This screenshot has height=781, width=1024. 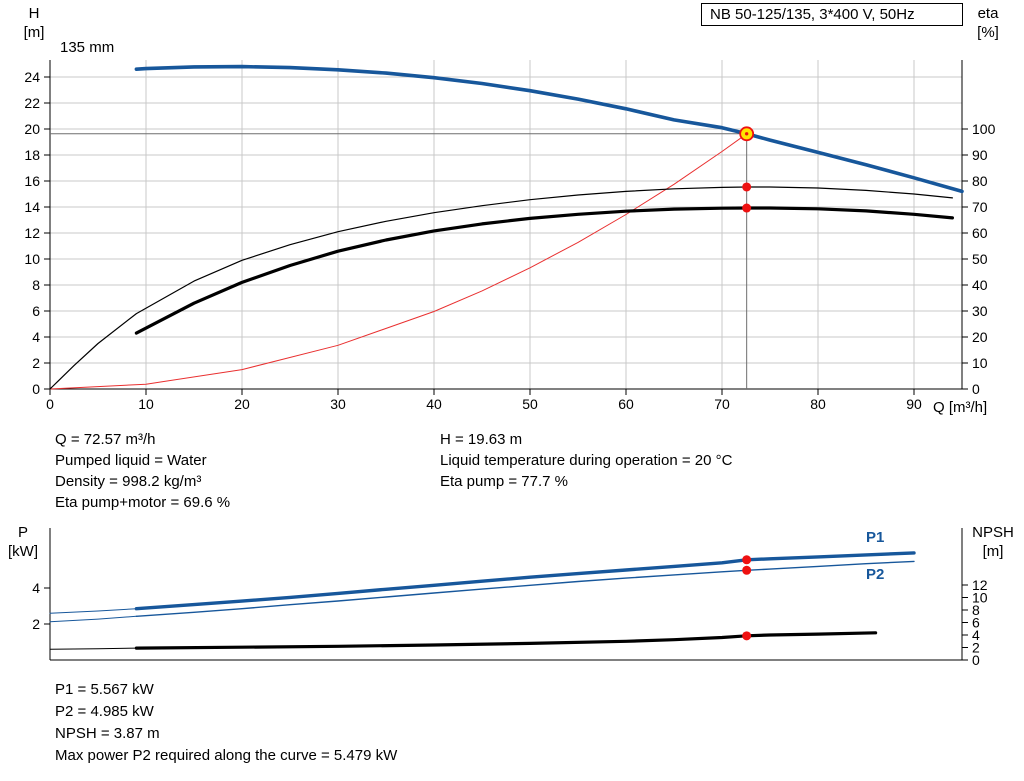 What do you see at coordinates (504, 481) in the screenshot?
I see `info-eta-pump: Eta pump = 77.7 %` at bounding box center [504, 481].